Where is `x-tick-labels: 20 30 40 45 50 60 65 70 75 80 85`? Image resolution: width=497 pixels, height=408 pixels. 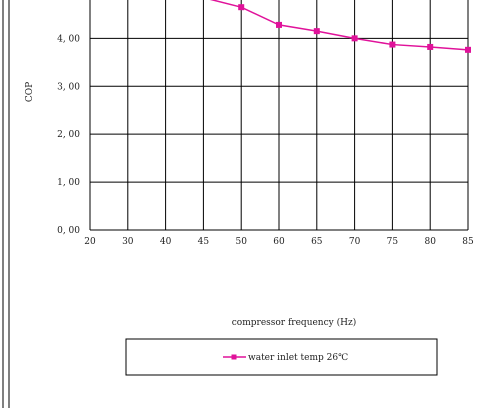
x-tick-labels: 20 30 40 45 50 60 65 70 75 80 85 is located at coordinates (279, 242).